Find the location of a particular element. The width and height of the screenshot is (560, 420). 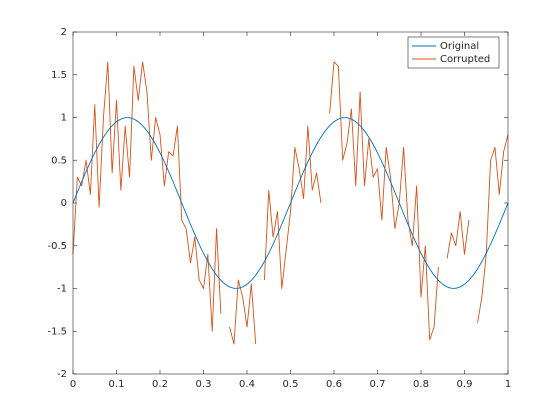

y-tick-label: -0.5 is located at coordinates (57, 246).